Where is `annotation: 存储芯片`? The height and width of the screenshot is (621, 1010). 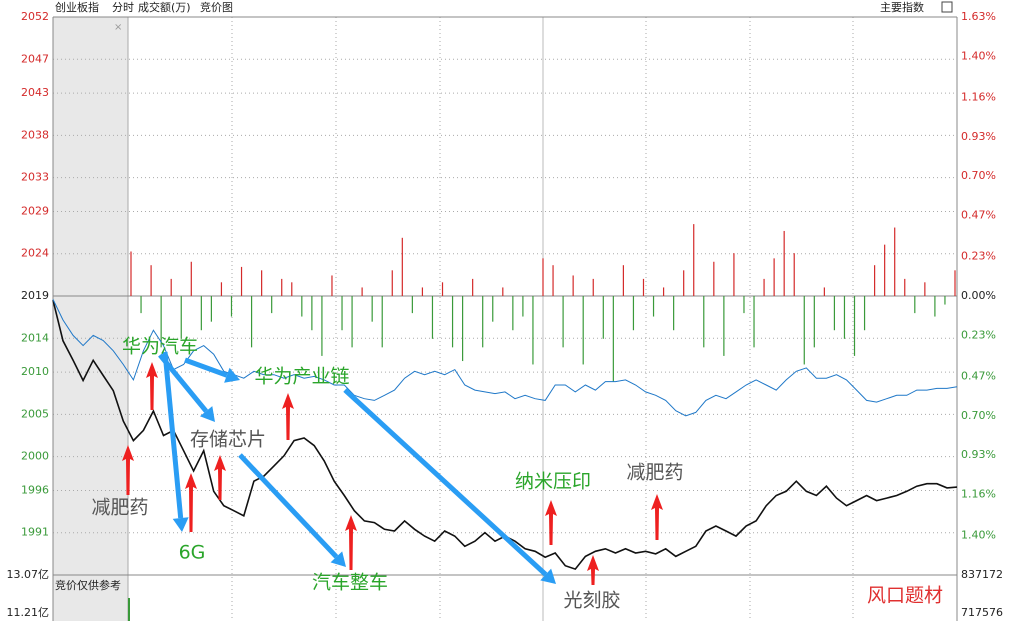 annotation: 存储芯片 is located at coordinates (228, 440).